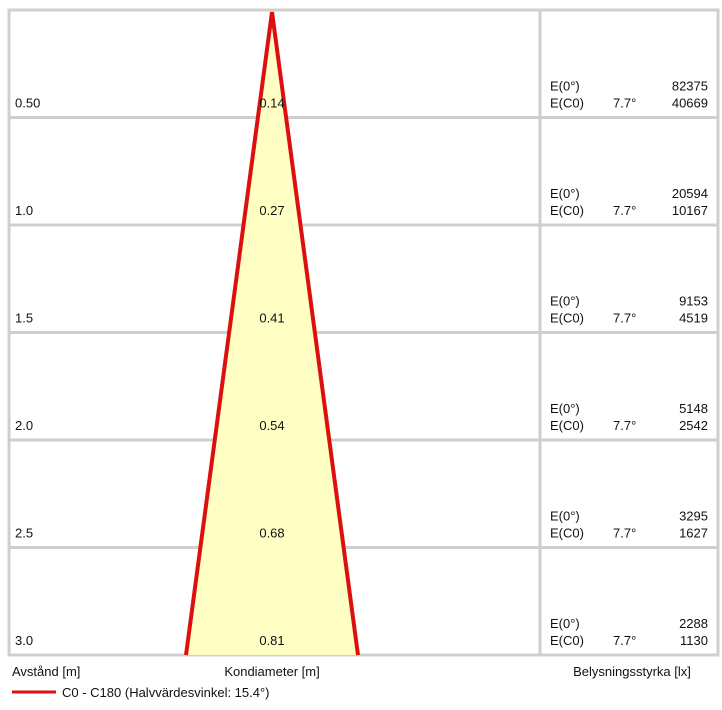  I want to click on diameter: 0.41, so click(271, 318).